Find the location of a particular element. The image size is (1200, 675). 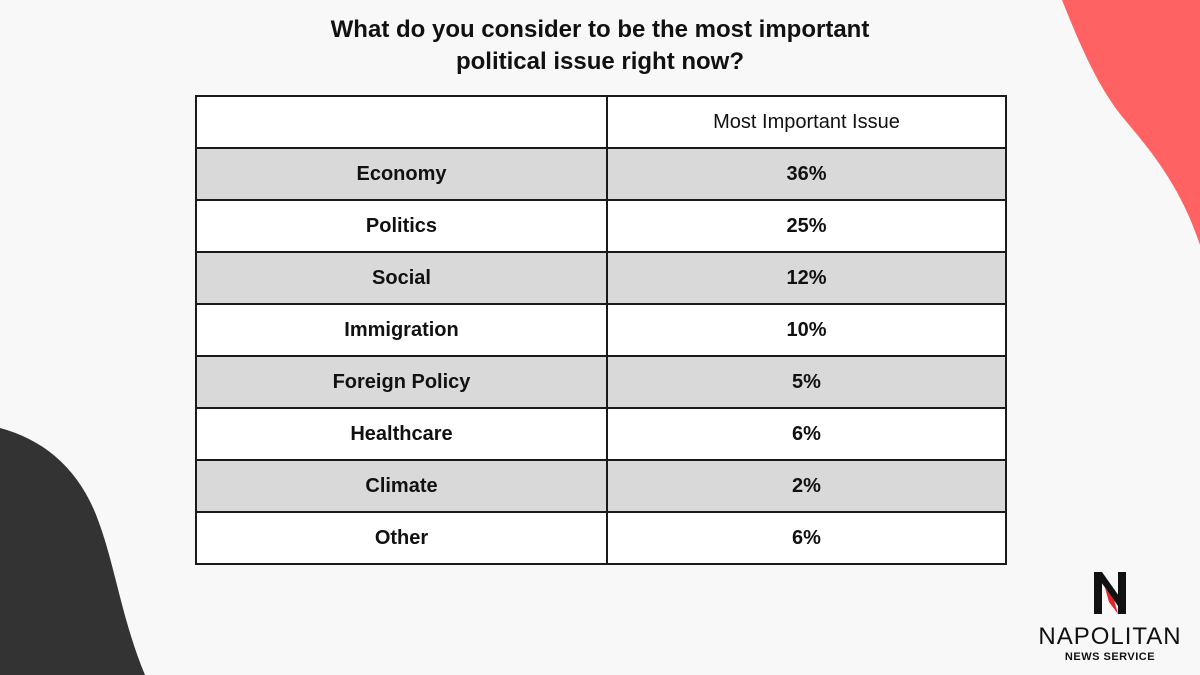

table-row: Social 12% is located at coordinates (601, 278).